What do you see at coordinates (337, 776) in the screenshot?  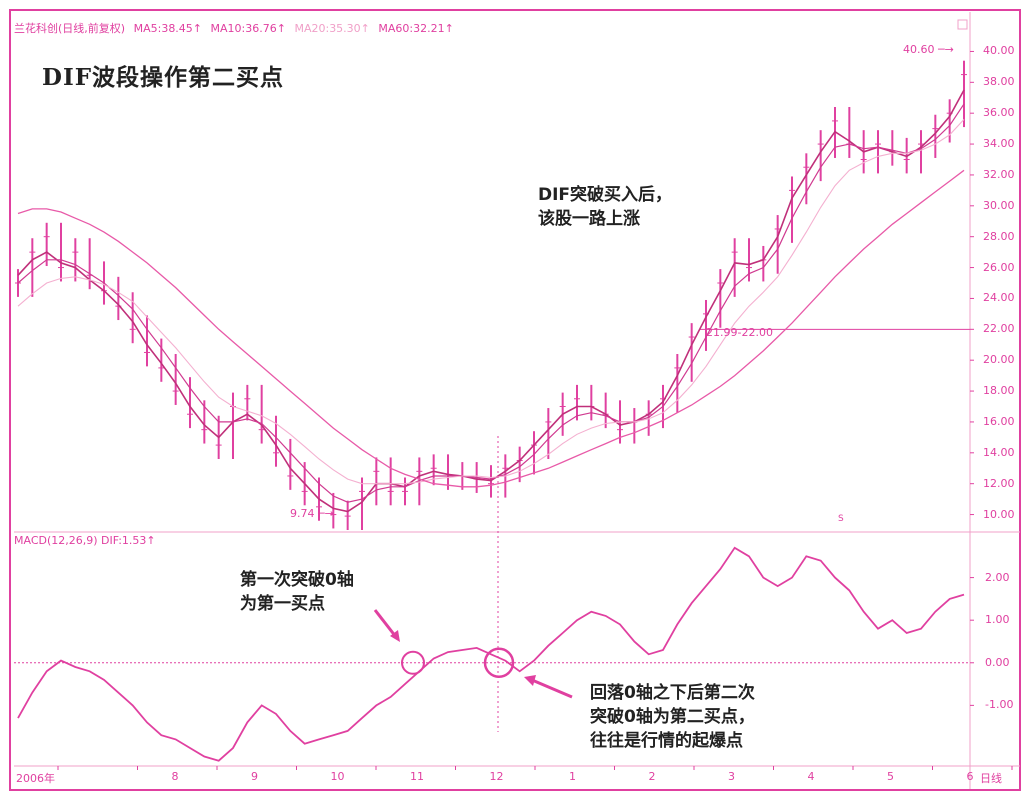 I see `time-label: 10` at bounding box center [337, 776].